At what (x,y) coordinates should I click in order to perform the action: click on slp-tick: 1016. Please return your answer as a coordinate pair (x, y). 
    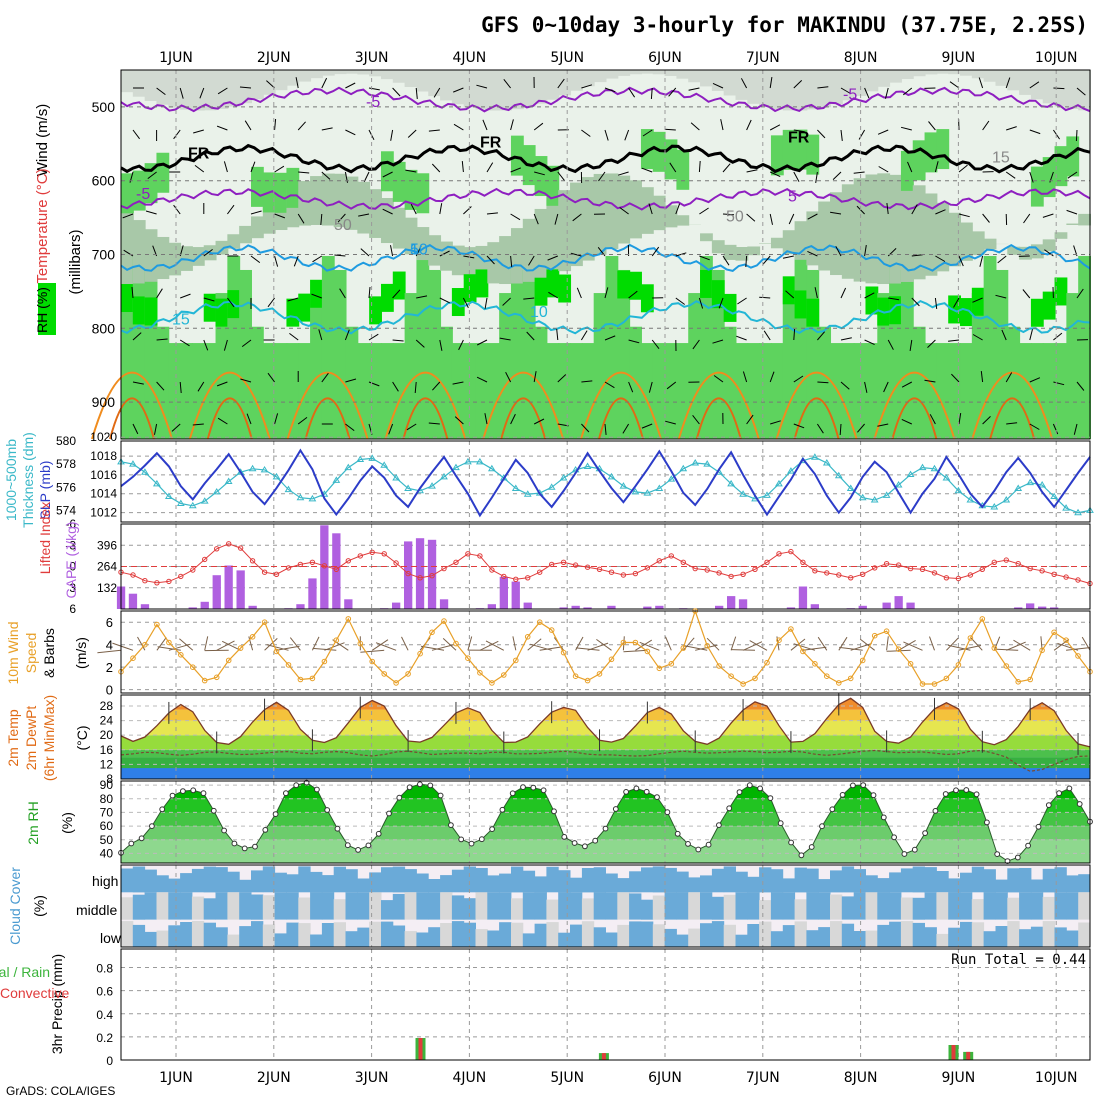
    Looking at the image, I should click on (103, 475).